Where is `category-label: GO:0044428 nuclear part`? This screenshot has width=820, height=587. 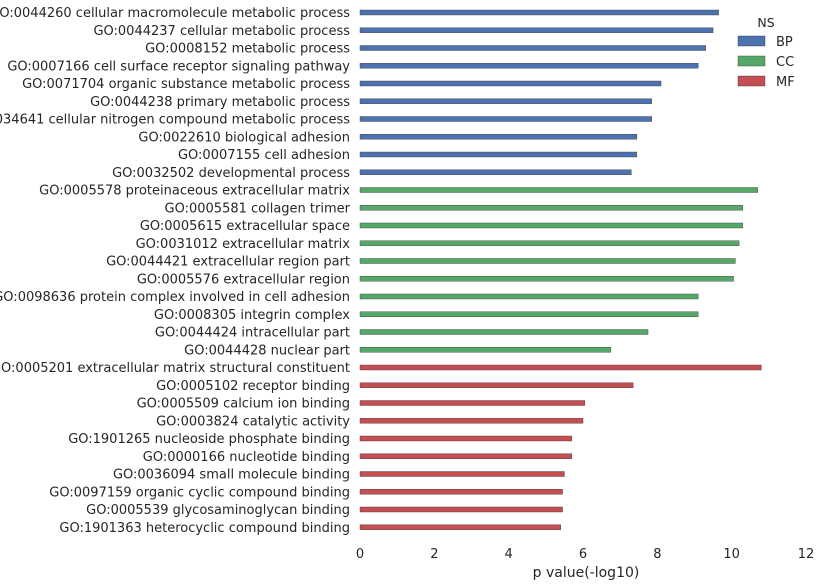 category-label: GO:0044428 nuclear part is located at coordinates (267, 350).